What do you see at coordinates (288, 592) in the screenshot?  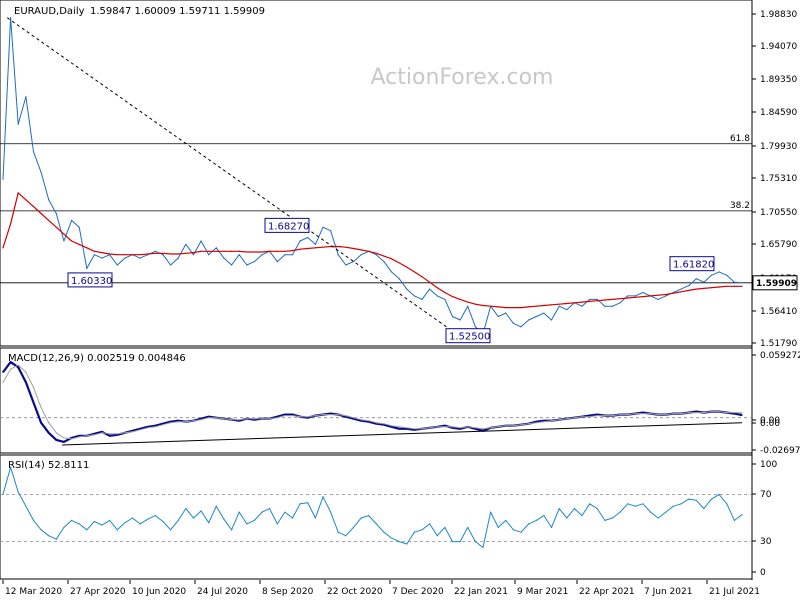 I see `x-tick-label: 8 Sep 2020` at bounding box center [288, 592].